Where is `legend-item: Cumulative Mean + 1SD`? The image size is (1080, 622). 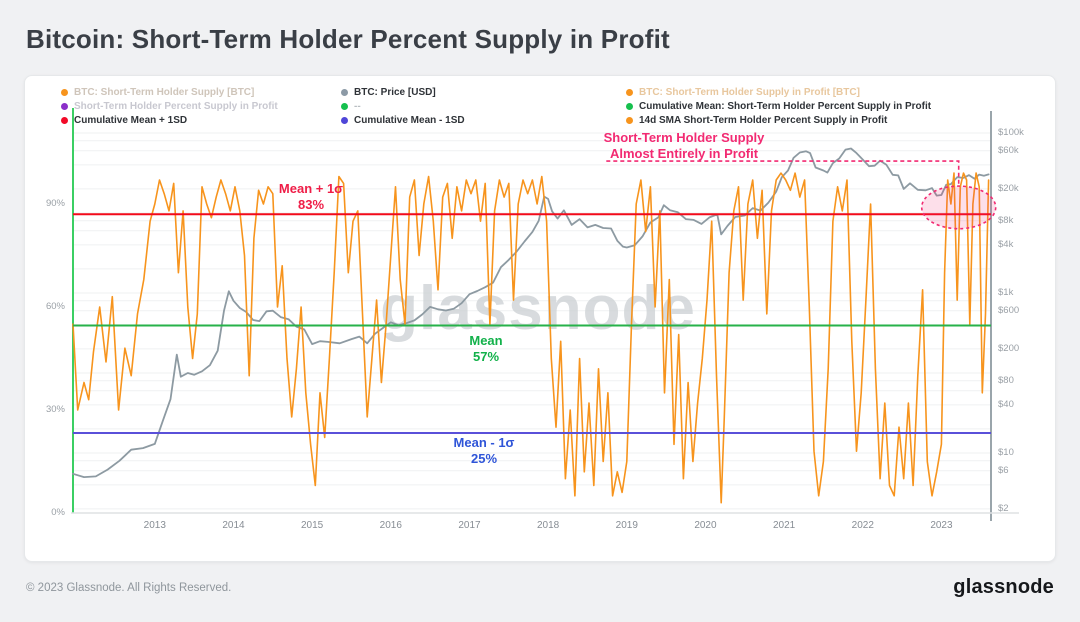 legend-item: Cumulative Mean + 1SD is located at coordinates (169, 120).